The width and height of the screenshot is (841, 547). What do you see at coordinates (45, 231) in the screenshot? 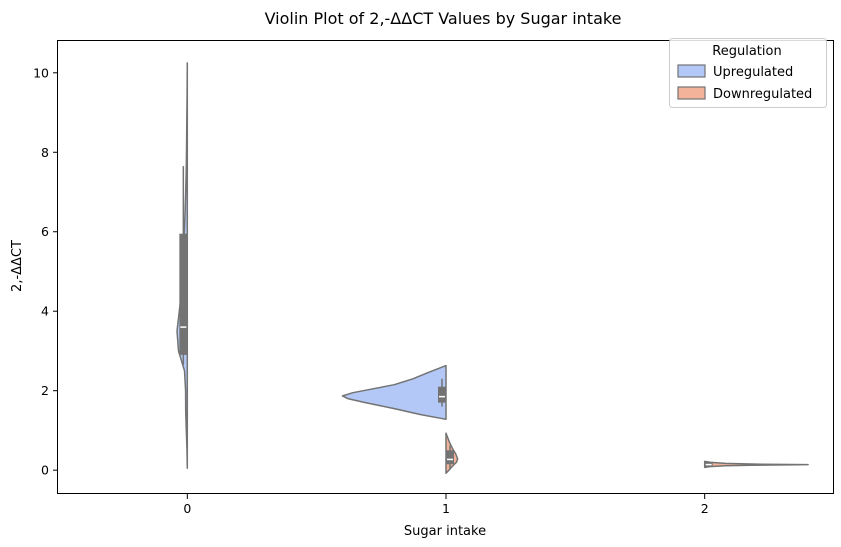
I see `y-tick-label: 6` at bounding box center [45, 231].